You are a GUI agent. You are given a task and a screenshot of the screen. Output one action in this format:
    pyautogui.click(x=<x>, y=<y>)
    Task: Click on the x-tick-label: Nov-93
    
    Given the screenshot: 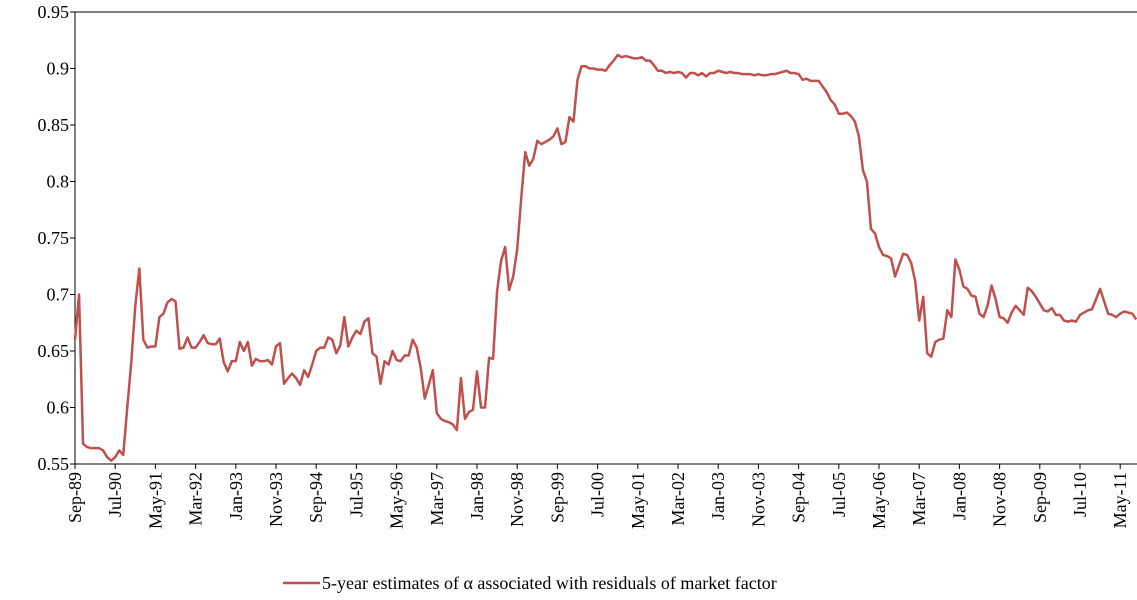 What is the action you would take?
    pyautogui.click(x=276, y=499)
    